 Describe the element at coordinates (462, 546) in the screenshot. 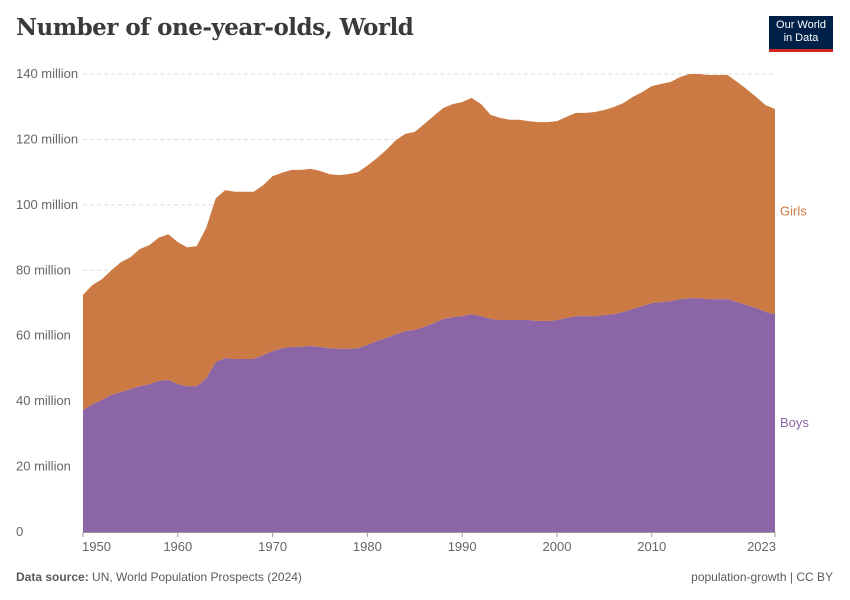

I see `x-tick-label: 1990` at that location.